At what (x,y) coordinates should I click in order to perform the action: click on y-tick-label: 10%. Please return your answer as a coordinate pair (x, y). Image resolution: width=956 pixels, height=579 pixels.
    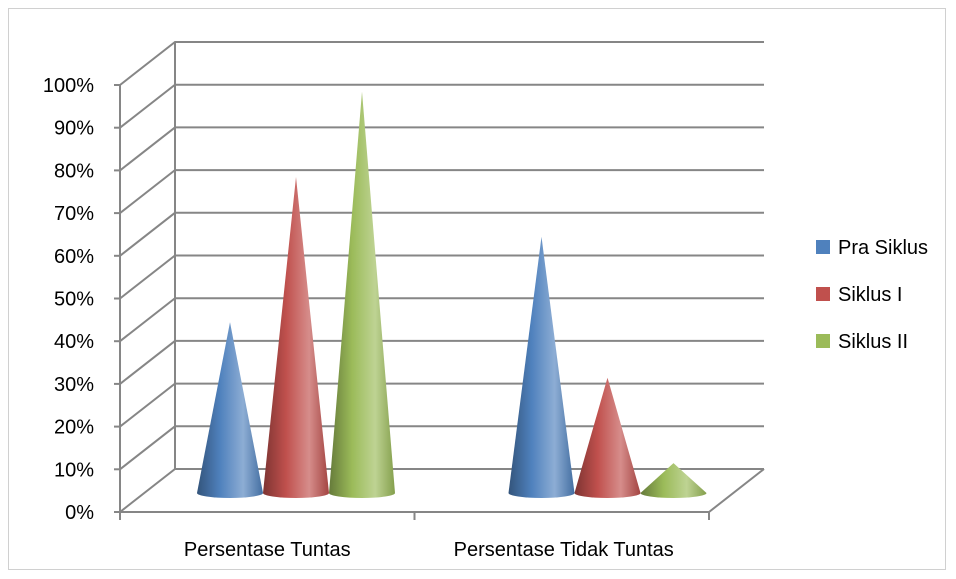
    Looking at the image, I should click on (74, 470).